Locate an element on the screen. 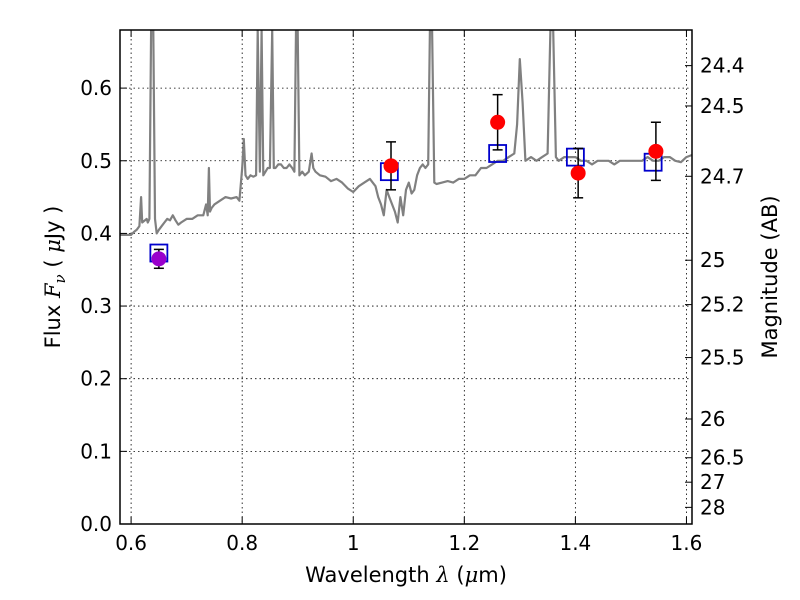 The image size is (800, 600). magnitude-tick-label: 24.4 is located at coordinates (722, 66).